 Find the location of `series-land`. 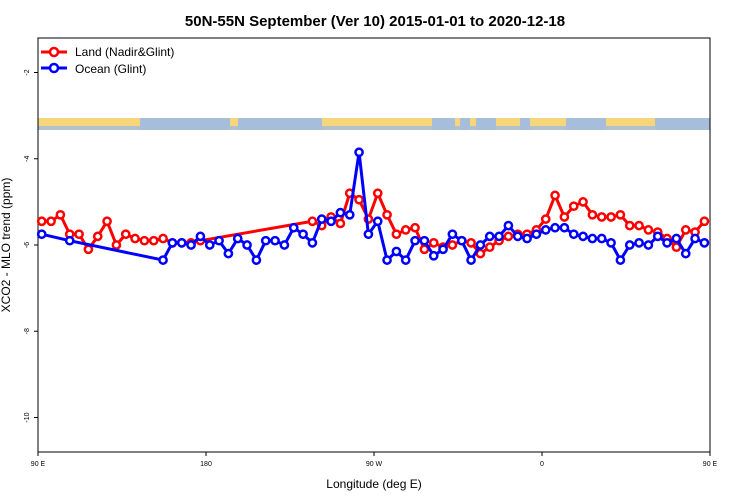

series-land is located at coordinates (373, 223).